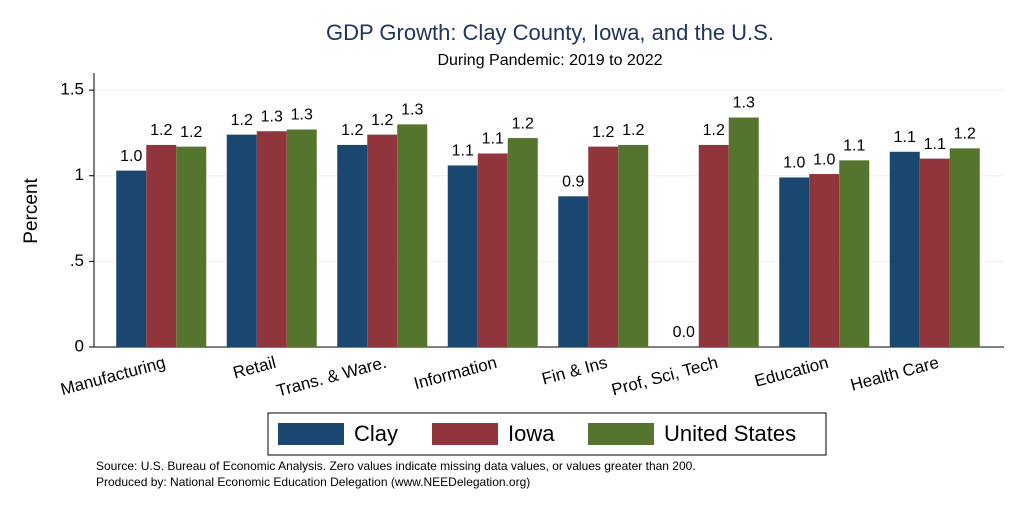 This screenshot has width=1024, height=512. Describe the element at coordinates (376, 433) in the screenshot. I see `legend-label: Clay` at that location.